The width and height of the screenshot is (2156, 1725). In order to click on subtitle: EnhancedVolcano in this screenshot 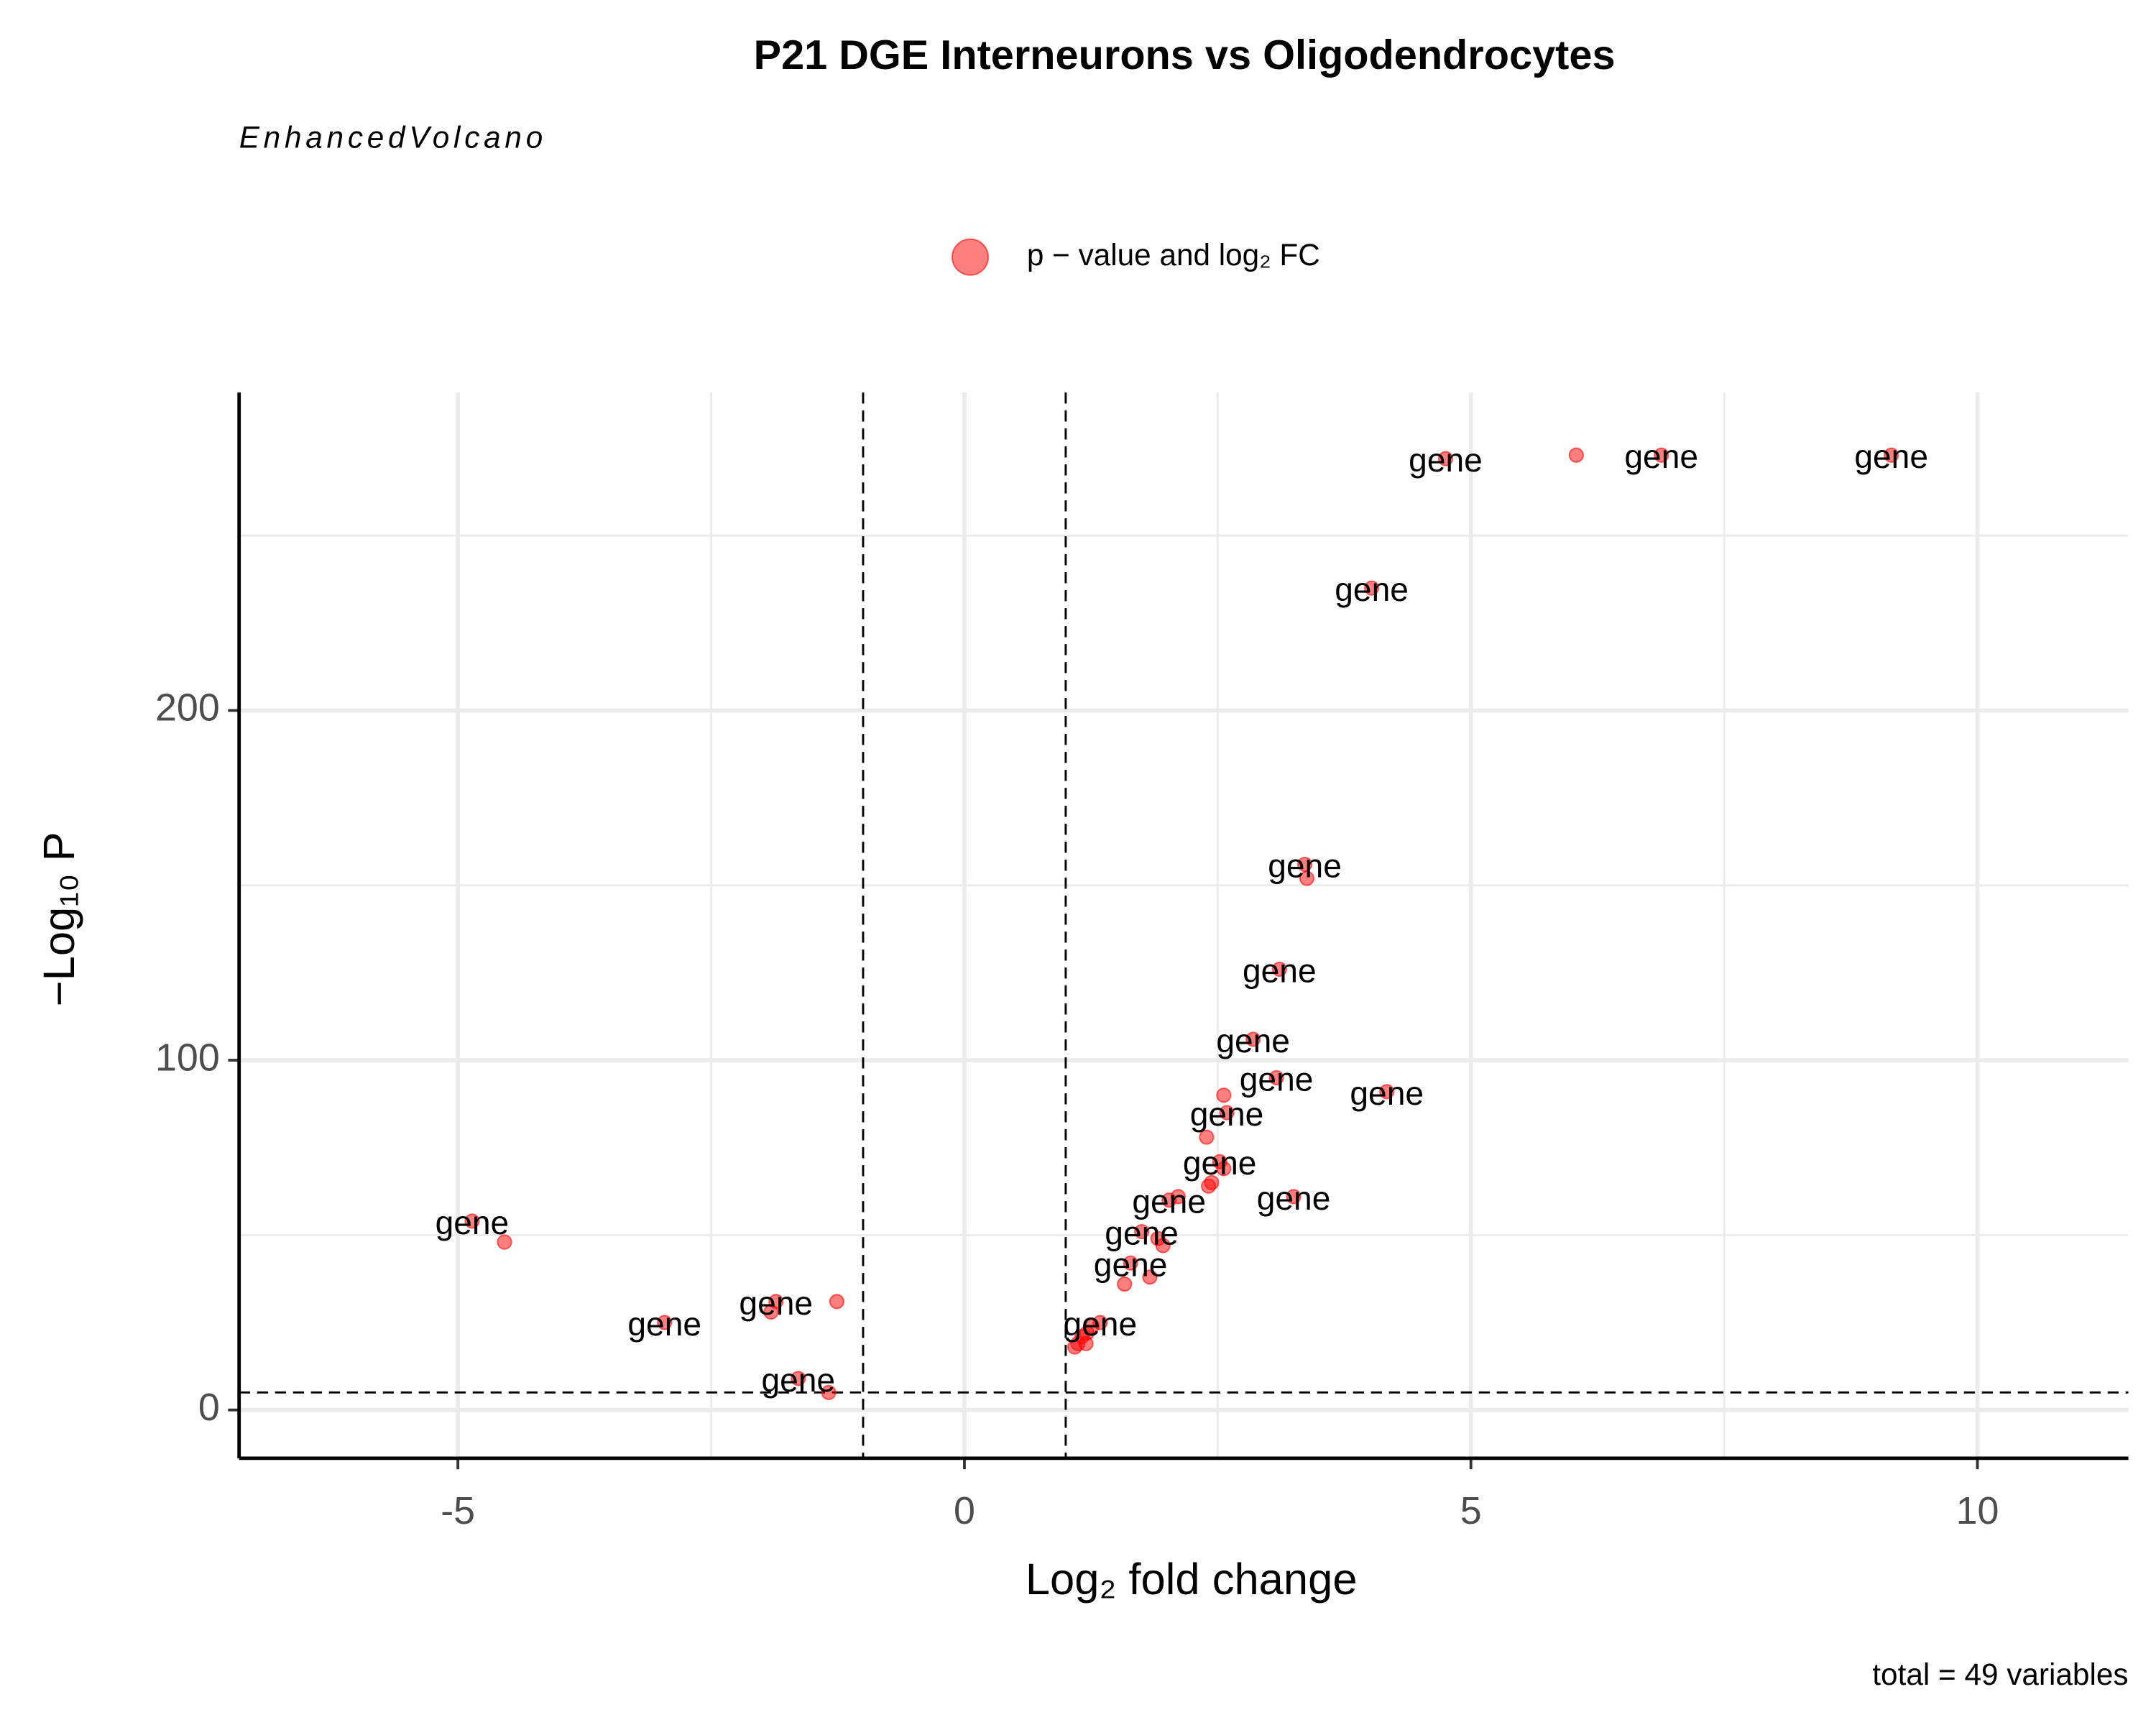, I will do `click(393, 137)`.